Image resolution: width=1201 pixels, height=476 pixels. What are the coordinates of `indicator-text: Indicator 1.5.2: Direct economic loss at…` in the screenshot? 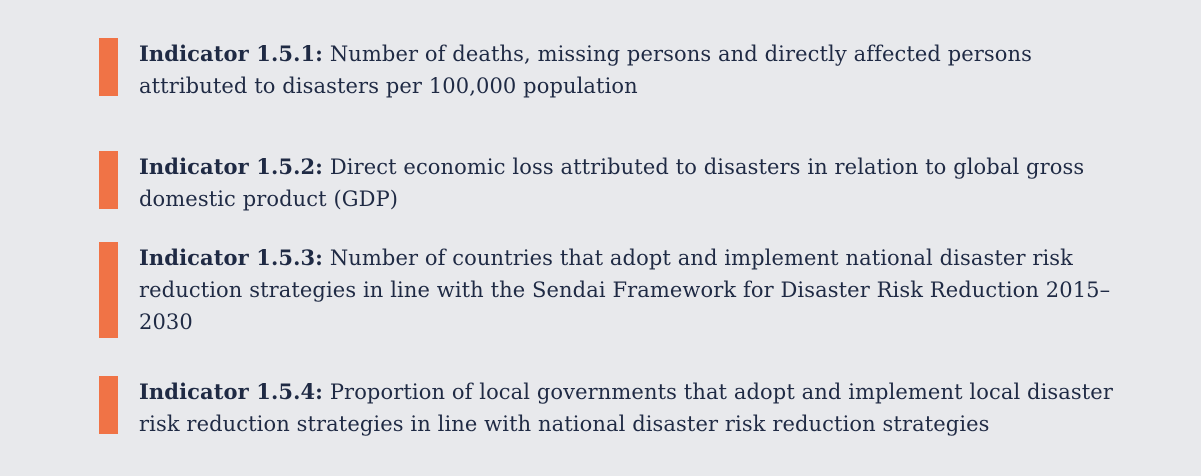 It's located at (634, 183).